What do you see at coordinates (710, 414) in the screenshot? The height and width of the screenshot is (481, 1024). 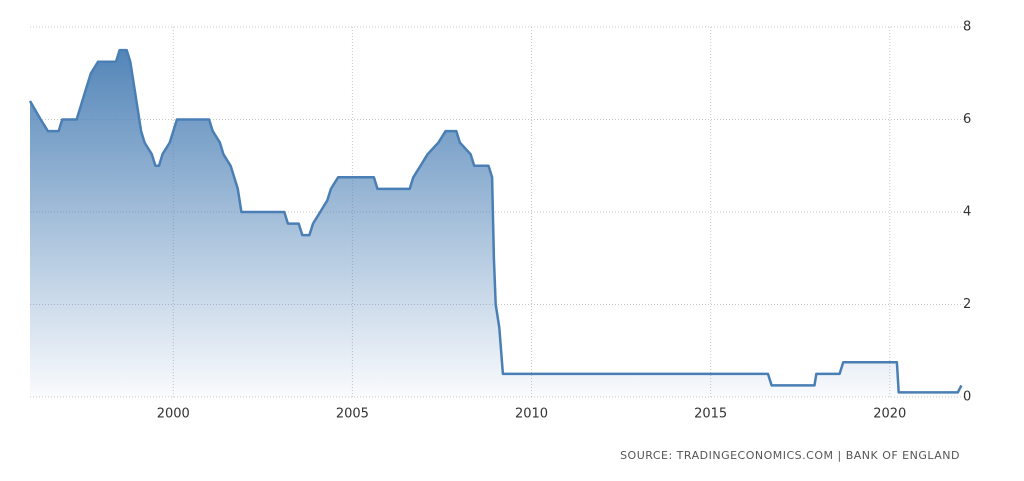 I see `x-tick-label: 2015` at bounding box center [710, 414].